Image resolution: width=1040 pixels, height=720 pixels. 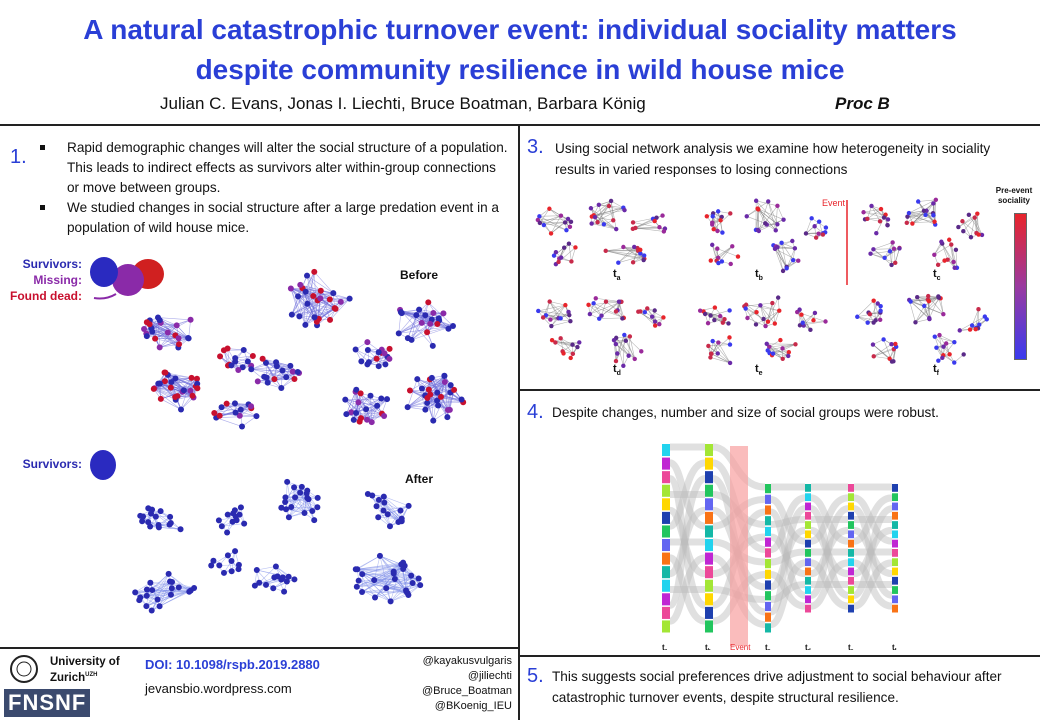 I want to click on alluvial-axis-label: td, so click(x=808, y=646).